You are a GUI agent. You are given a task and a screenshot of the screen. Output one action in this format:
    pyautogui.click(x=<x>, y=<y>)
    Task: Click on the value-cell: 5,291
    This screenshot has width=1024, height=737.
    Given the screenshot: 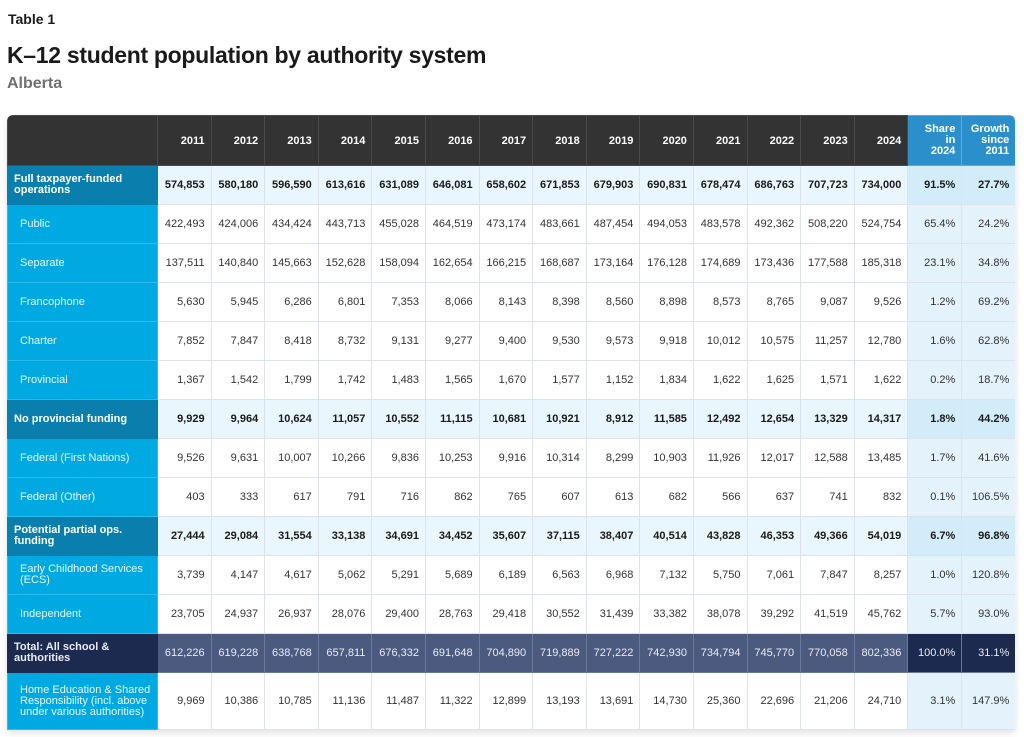 What is the action you would take?
    pyautogui.click(x=398, y=575)
    